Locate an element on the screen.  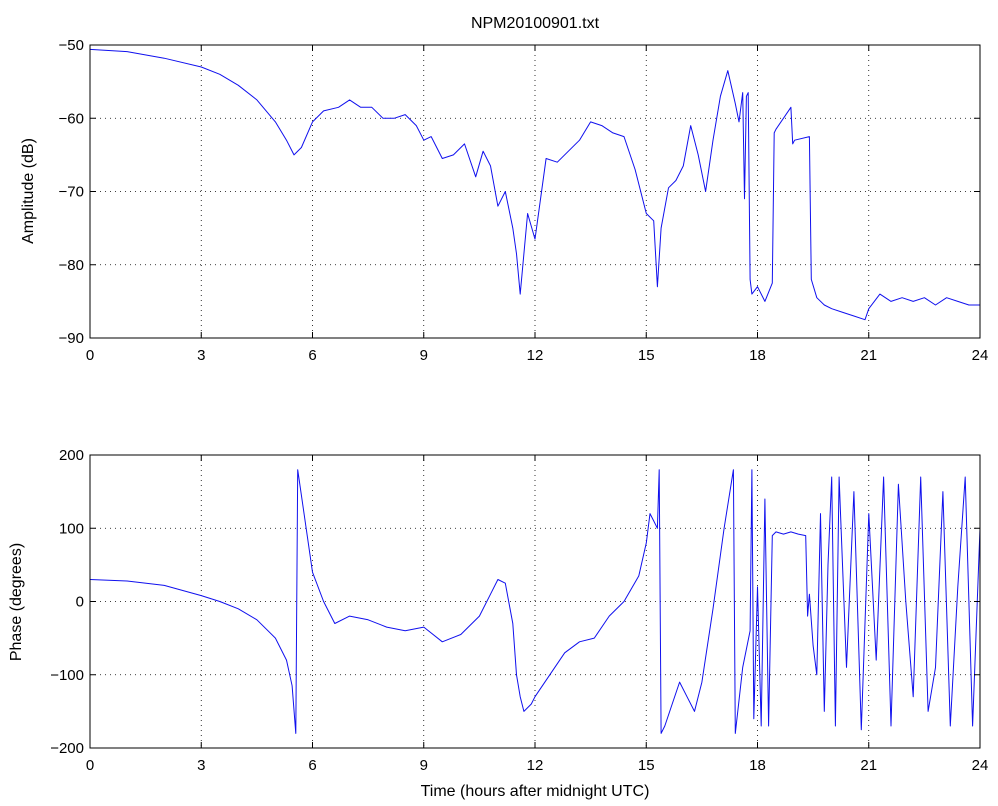
phase-y-axis-label: Phase (degrees) is located at coordinates (16, 602).